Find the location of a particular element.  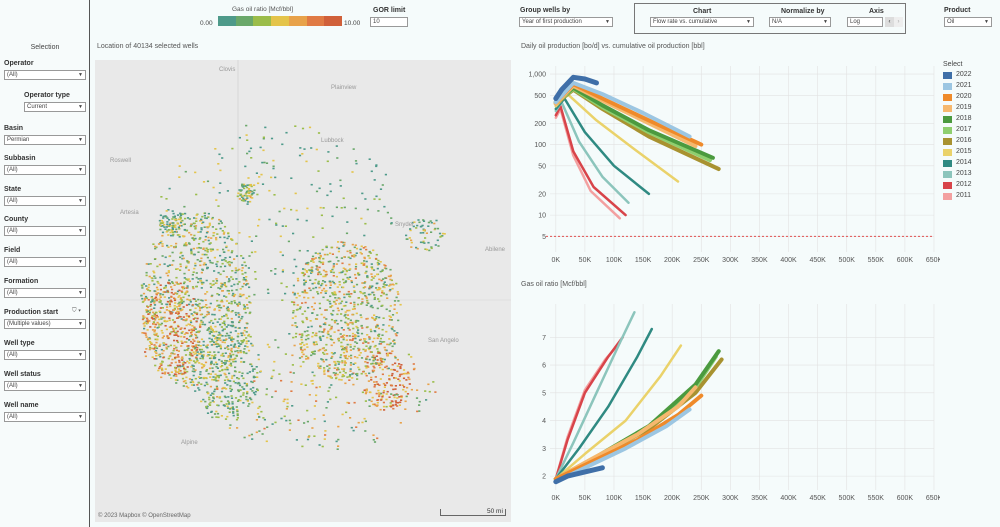

group-by-select: Year of first production ▼ is located at coordinates (566, 22).